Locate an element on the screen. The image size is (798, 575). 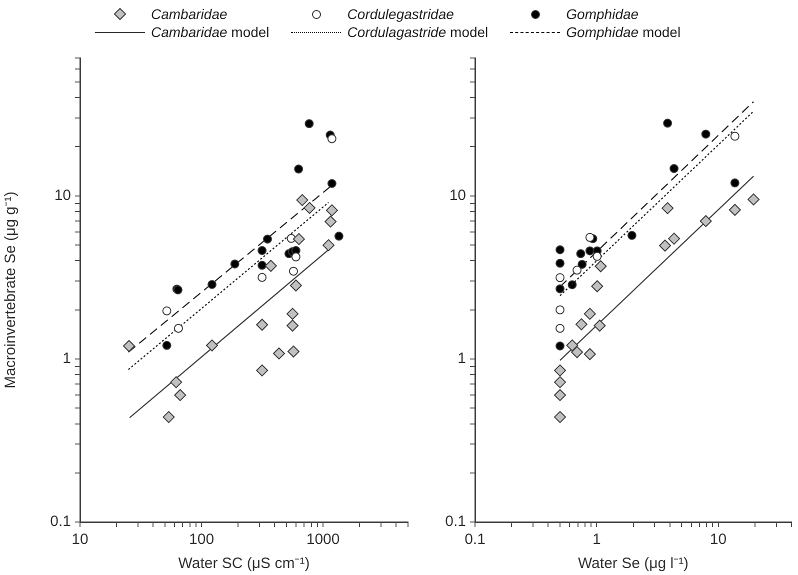
legend-label: Cambaridae model is located at coordinates (210, 32).